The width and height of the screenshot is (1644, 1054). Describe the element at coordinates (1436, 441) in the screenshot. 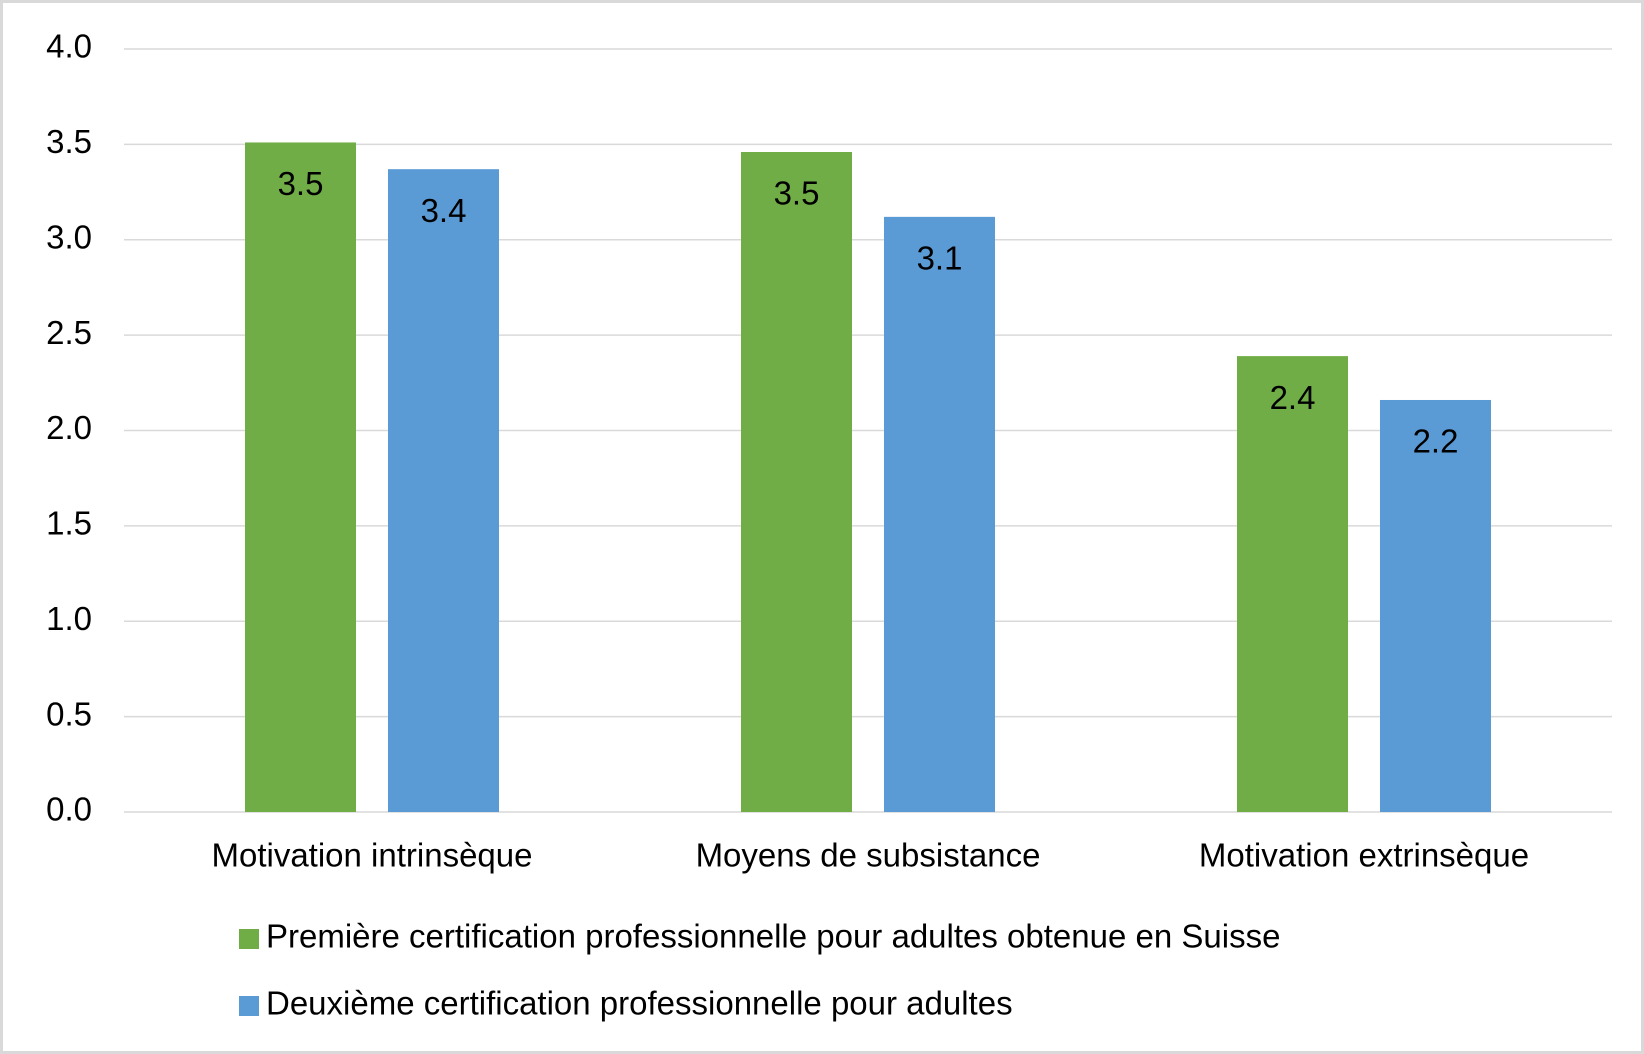

I see `data-label: 2.2` at that location.